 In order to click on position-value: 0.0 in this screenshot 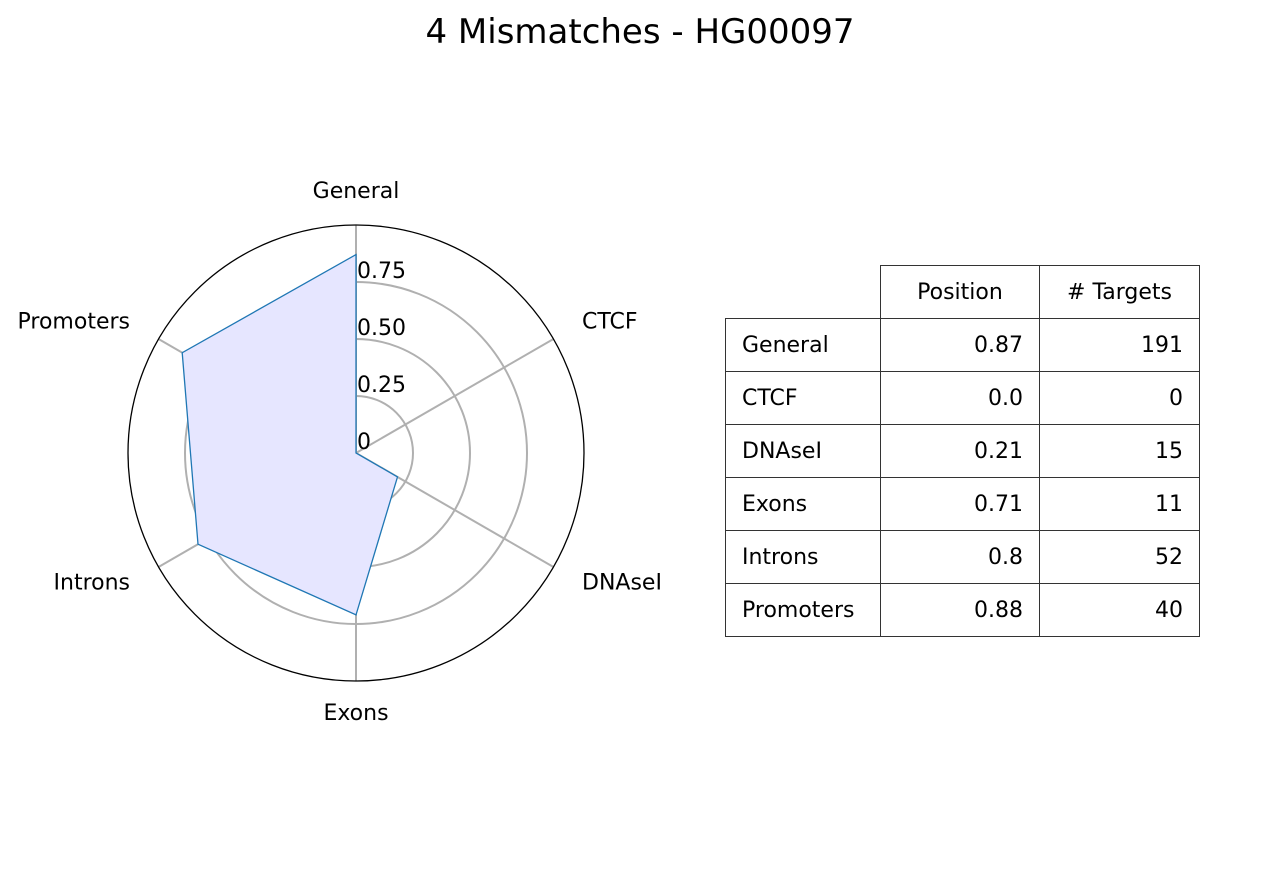, I will do `click(960, 398)`.